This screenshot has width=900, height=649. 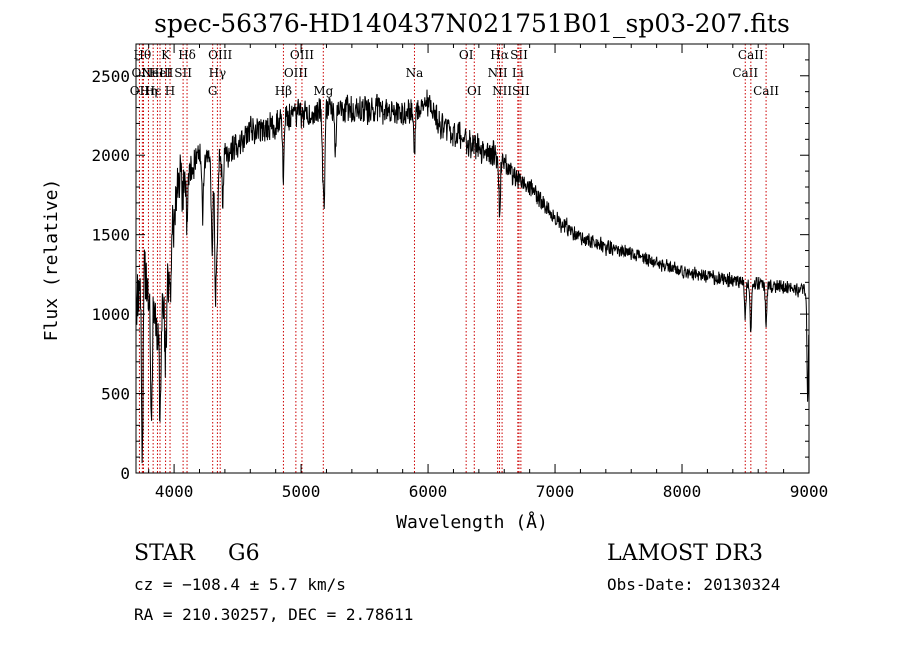 I want to click on x-tick-label: 8000, so click(x=682, y=491).